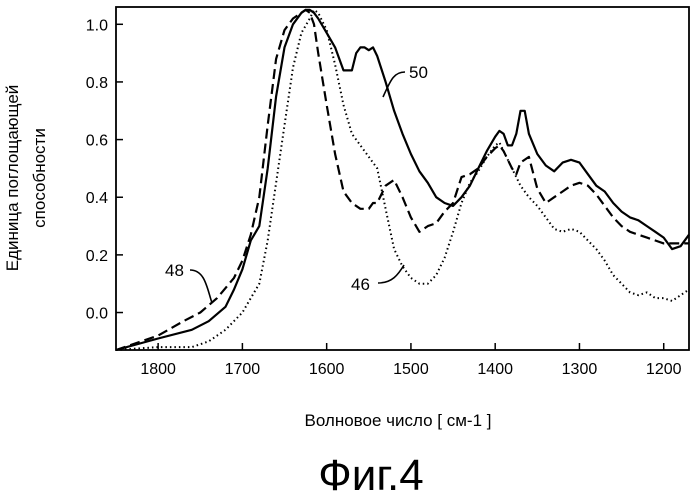 This screenshot has width=698, height=500. I want to click on y-tick-label: 0.4, so click(97, 198).